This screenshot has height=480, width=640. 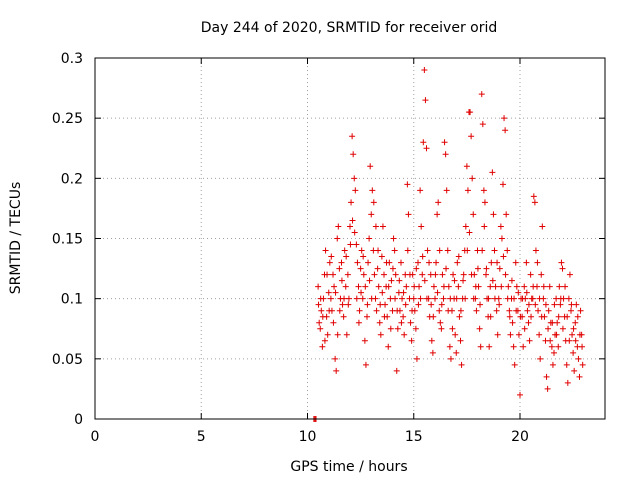 I want to click on y-tick-label: 0, so click(x=78, y=420).